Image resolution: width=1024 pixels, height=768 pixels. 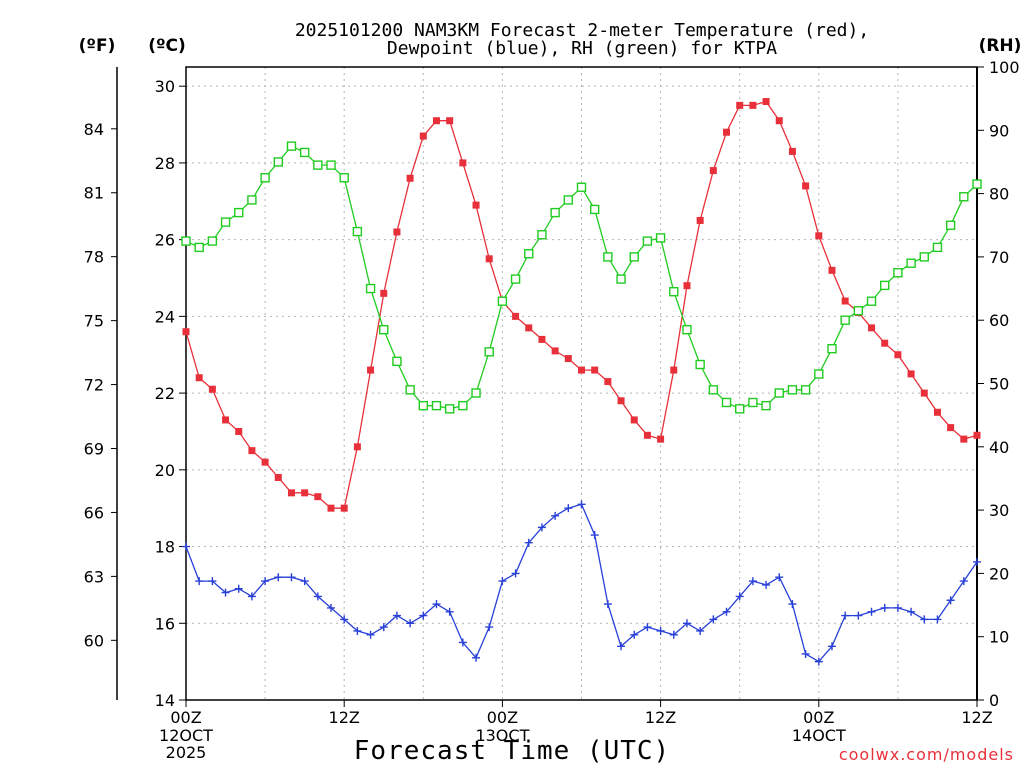 What do you see at coordinates (185, 717) in the screenshot?
I see `x-tick-label: 00Z` at bounding box center [185, 717].